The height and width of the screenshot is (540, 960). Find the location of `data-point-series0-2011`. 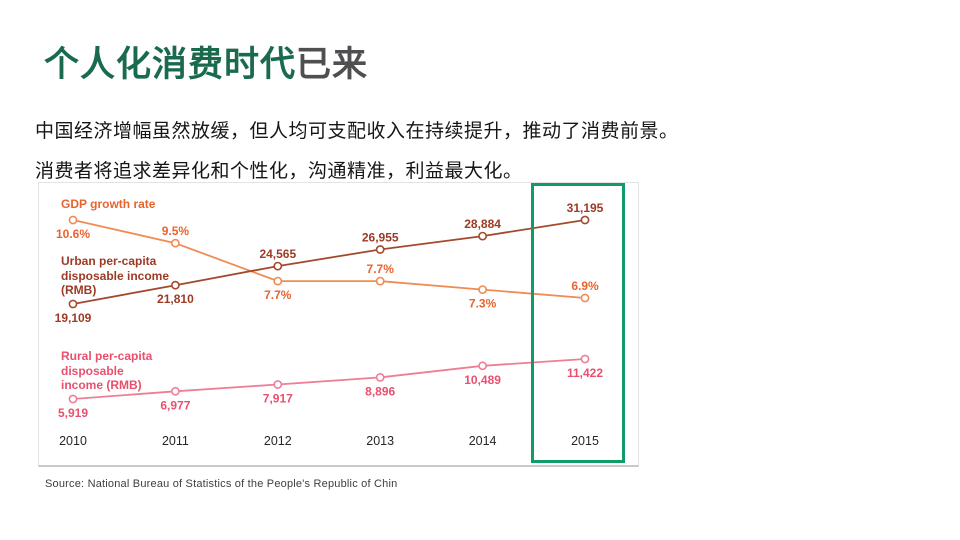

data-point-series0-2011 is located at coordinates (175, 243).